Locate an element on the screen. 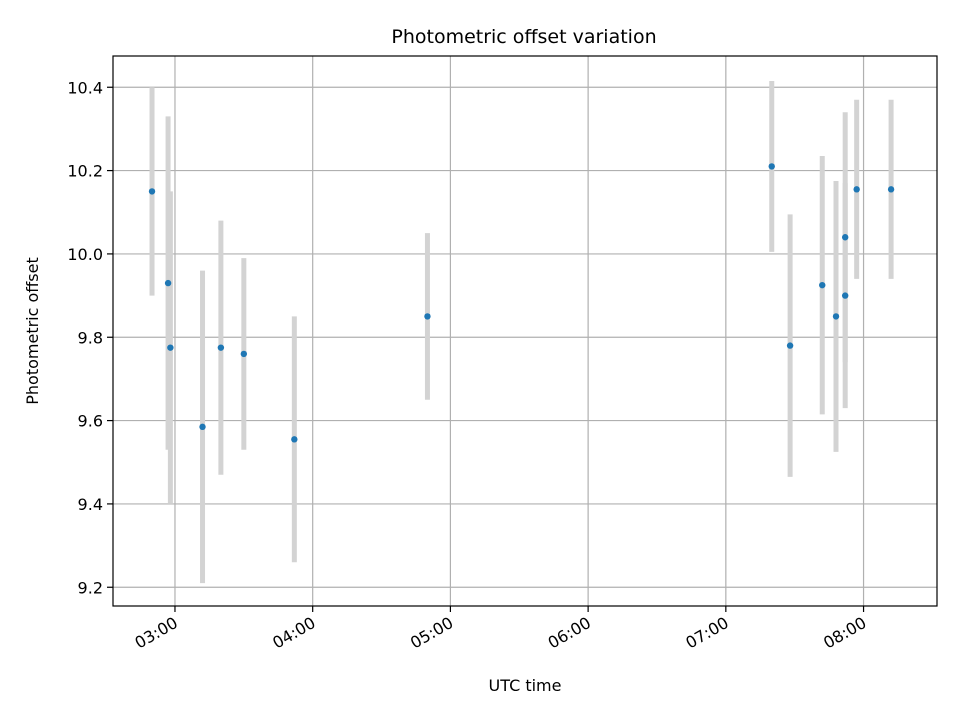 The image size is (960, 720). chart-title: Photometric offset variation is located at coordinates (523, 37).